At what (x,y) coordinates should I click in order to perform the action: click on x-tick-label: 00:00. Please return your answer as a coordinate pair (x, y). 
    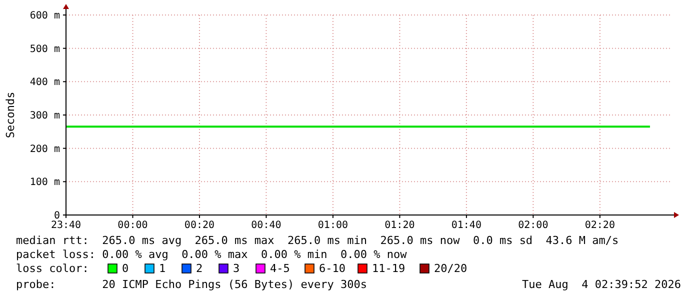
    Looking at the image, I should click on (133, 225).